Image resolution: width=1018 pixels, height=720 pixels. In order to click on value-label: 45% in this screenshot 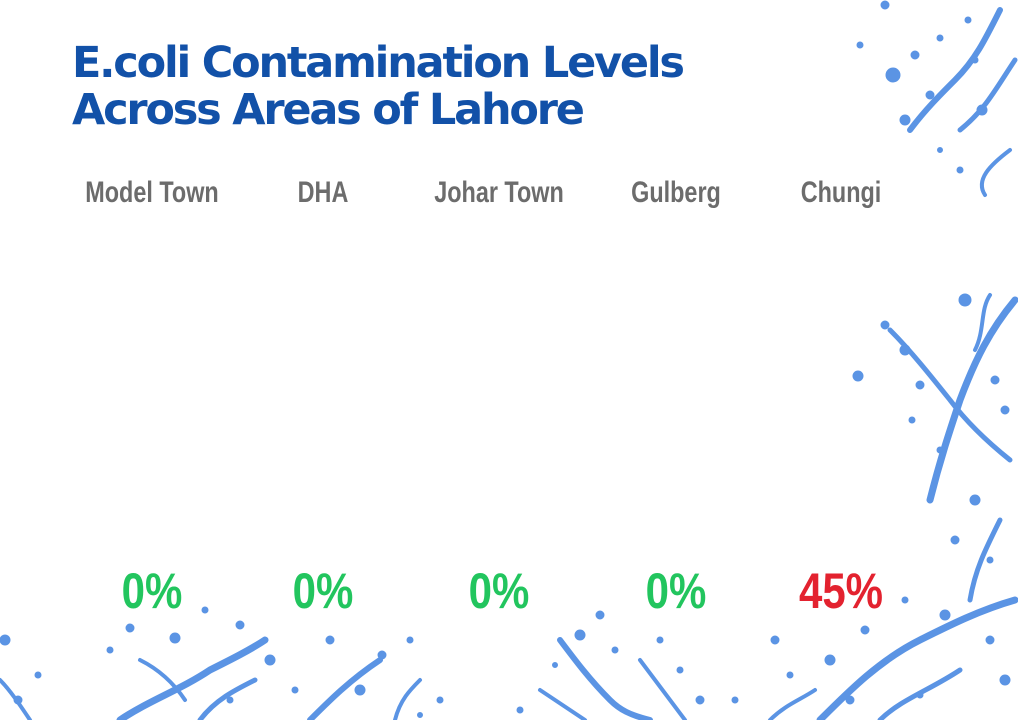, I will do `click(841, 591)`.